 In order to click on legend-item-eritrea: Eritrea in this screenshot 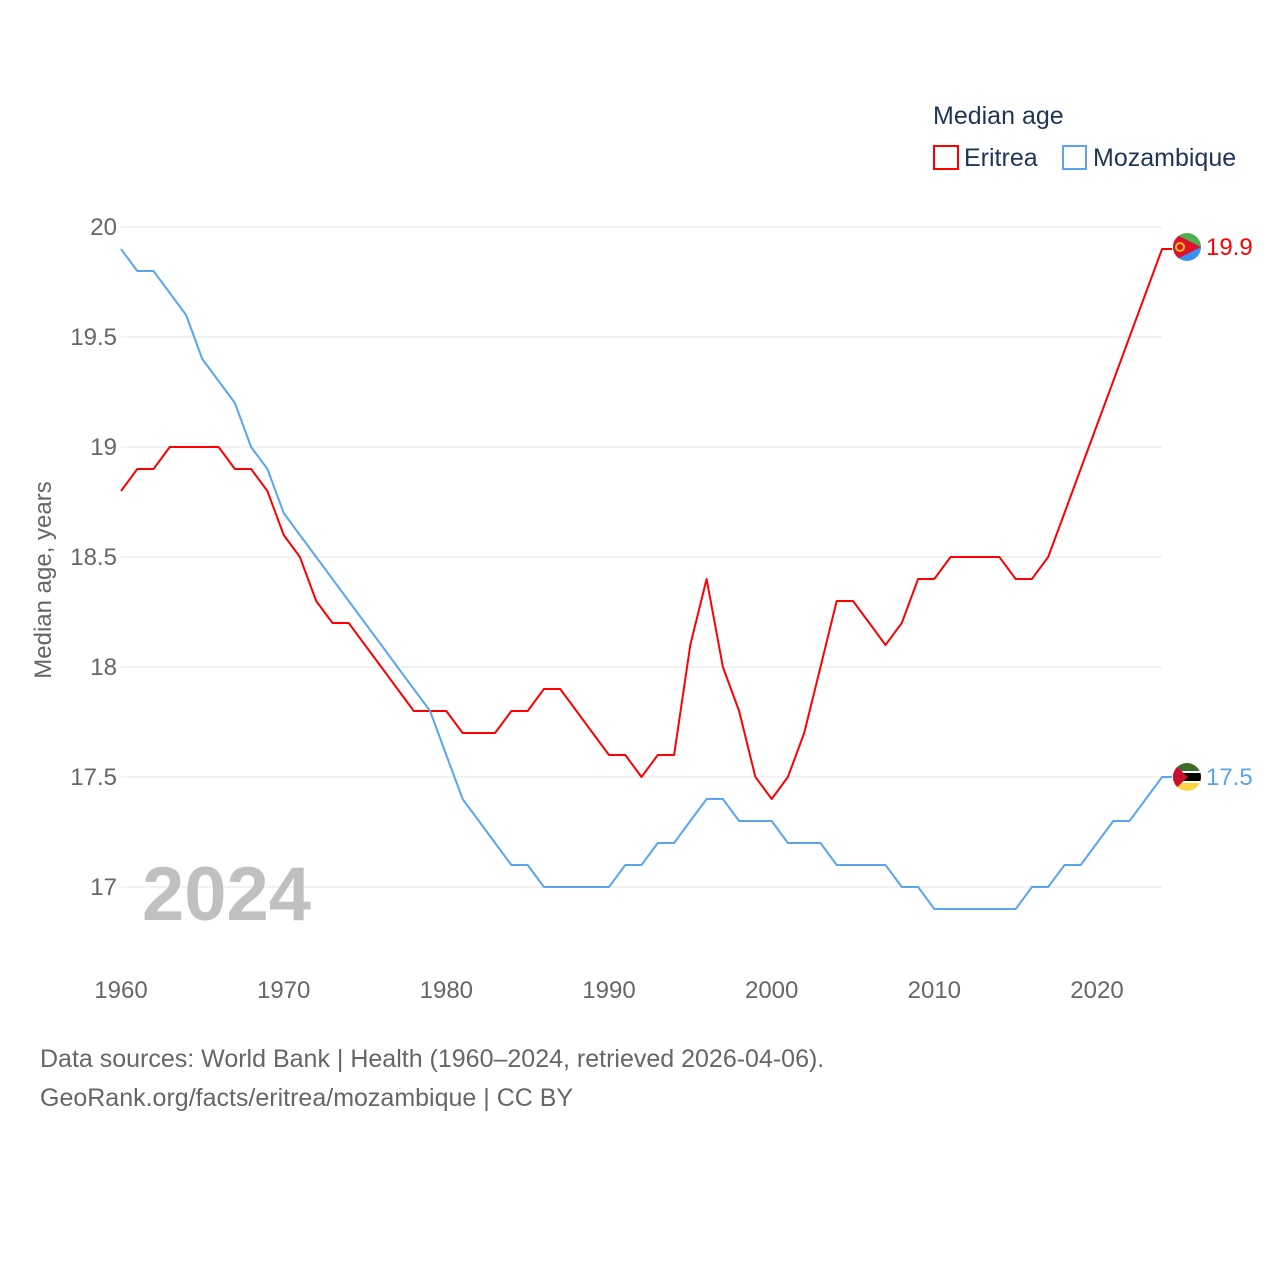, I will do `click(985, 158)`.